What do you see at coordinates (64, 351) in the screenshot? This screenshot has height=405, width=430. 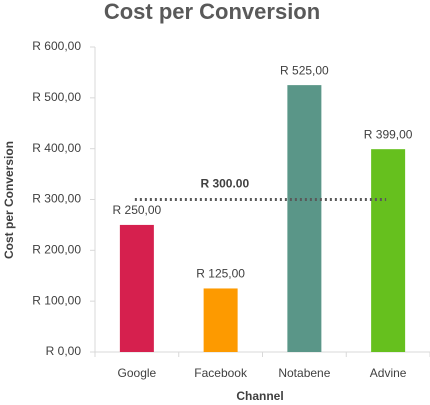 I see `y-tick-label: R 0,00` at bounding box center [64, 351].